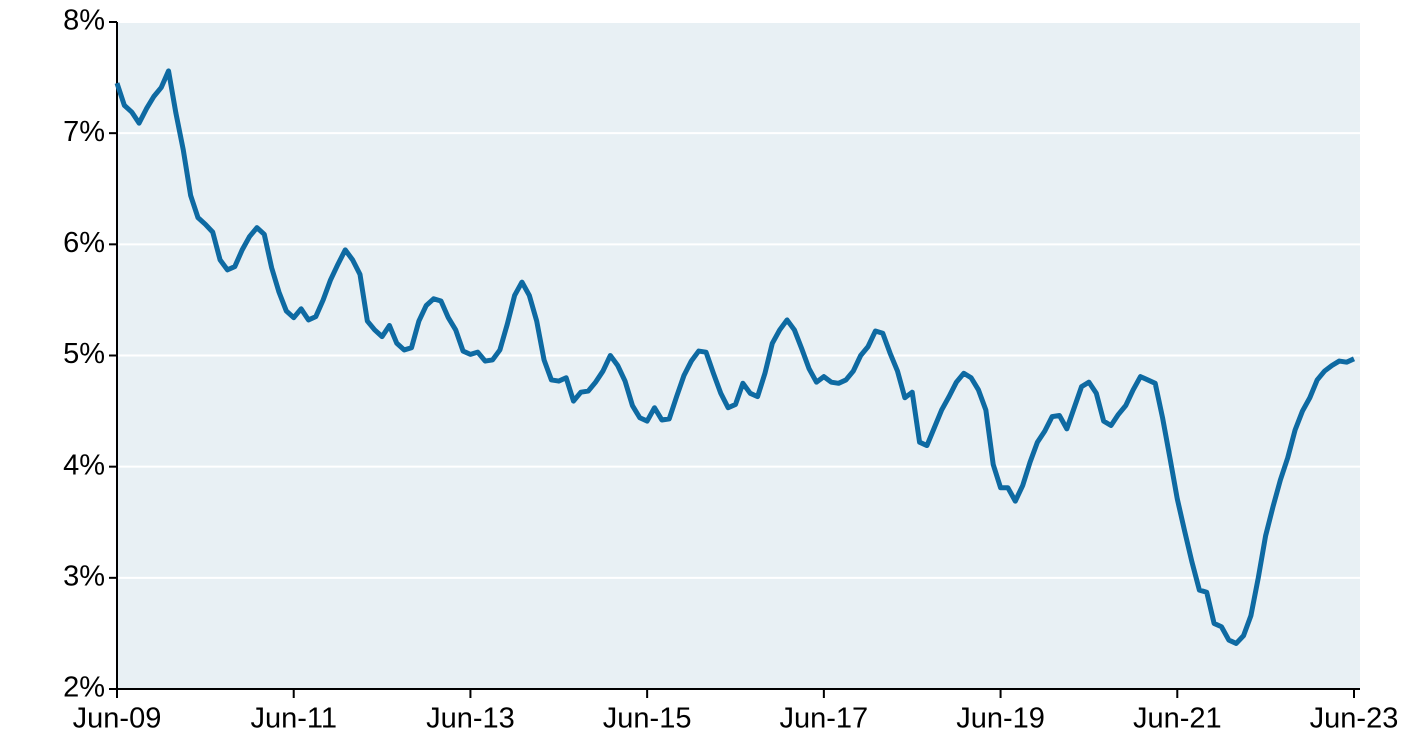  Describe the element at coordinates (84, 21) in the screenshot. I see `y-tick-label: 8%` at that location.